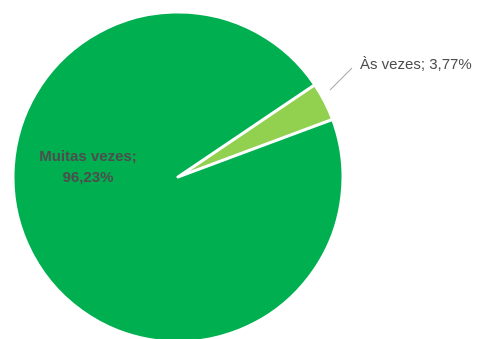 This screenshot has width=499, height=339. What do you see at coordinates (416, 64) in the screenshot?
I see `data-label-as-vezes: Às vezes; 3,77%` at bounding box center [416, 64].